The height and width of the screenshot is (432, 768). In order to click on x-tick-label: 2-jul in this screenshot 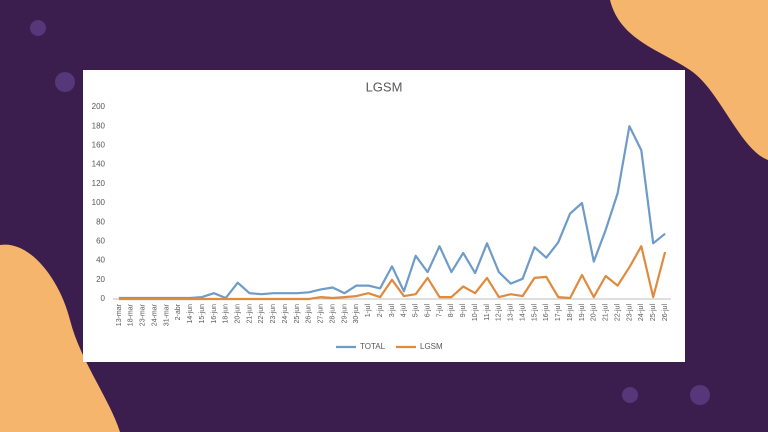, I will do `click(380, 311)`.